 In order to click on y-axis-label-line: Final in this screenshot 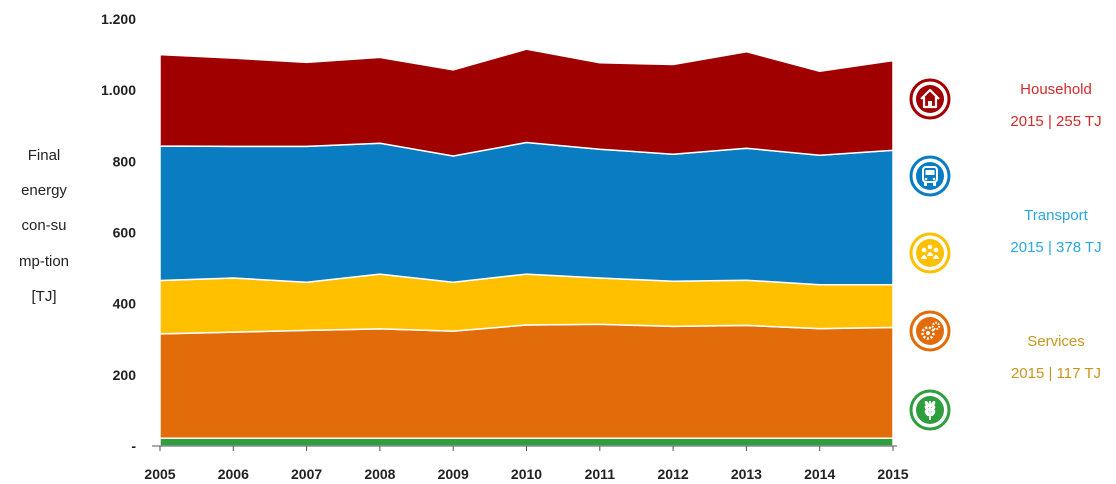, I will do `click(44, 155)`.